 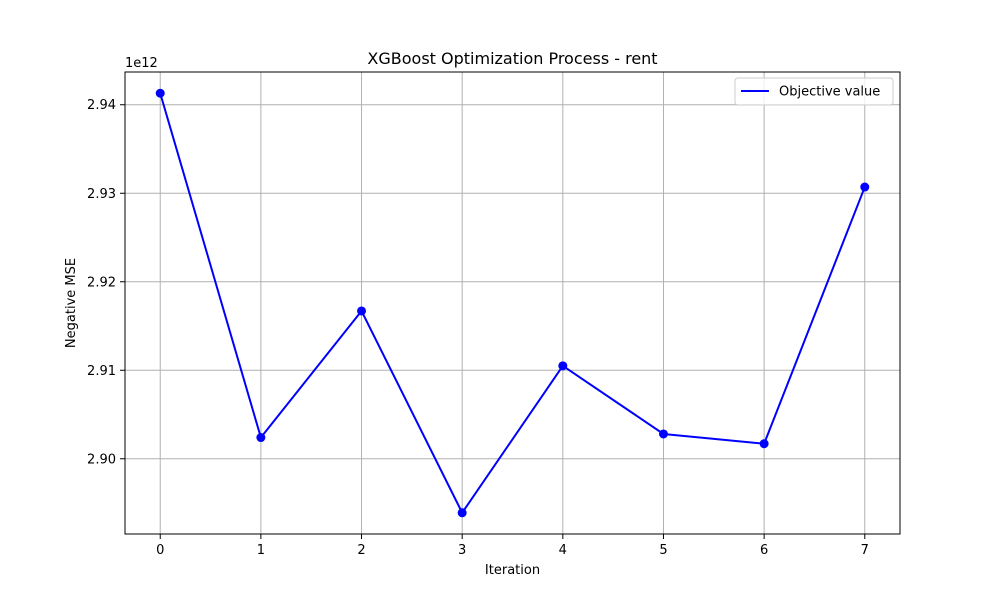 What do you see at coordinates (101, 105) in the screenshot?
I see `y-tick-label: 2.94` at bounding box center [101, 105].